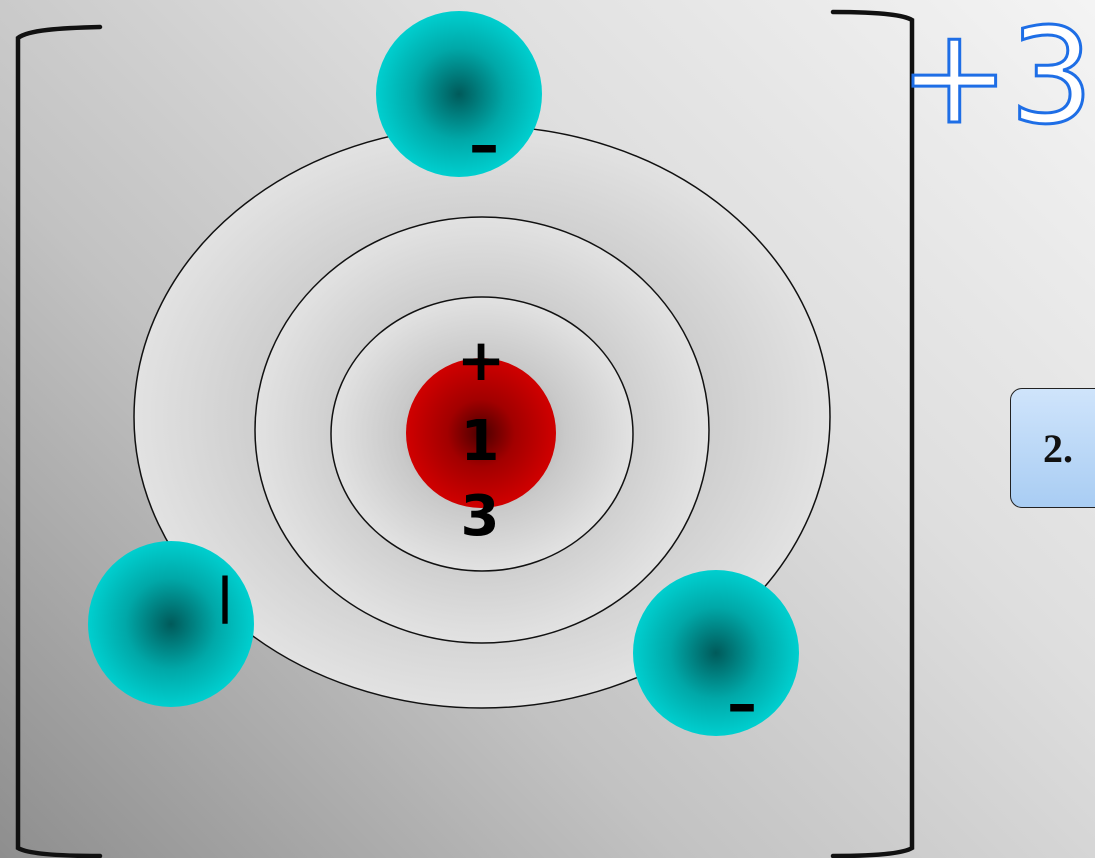  I want to click on electron-left-sign: |, so click(225, 596).